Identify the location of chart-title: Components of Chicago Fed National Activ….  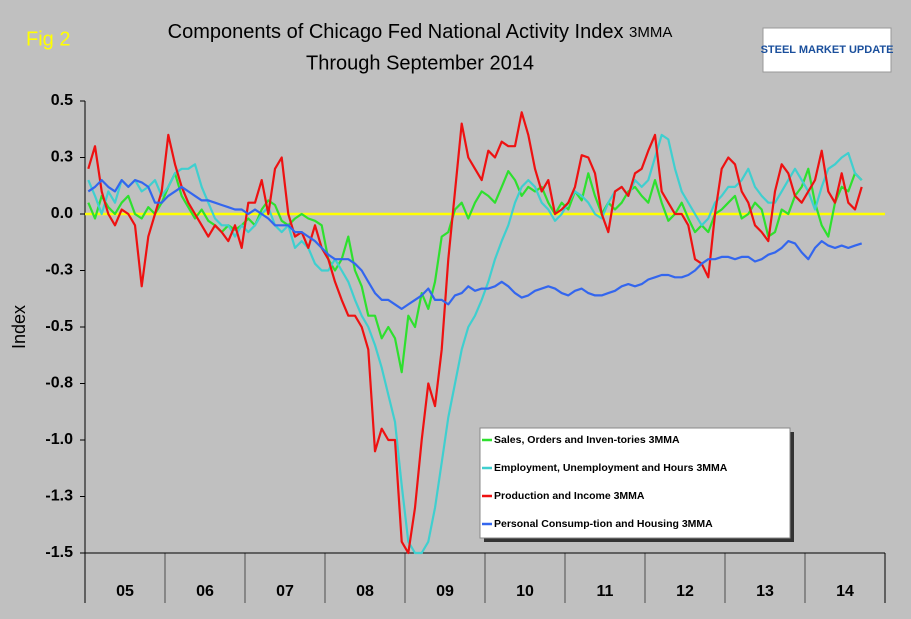
(420, 32).